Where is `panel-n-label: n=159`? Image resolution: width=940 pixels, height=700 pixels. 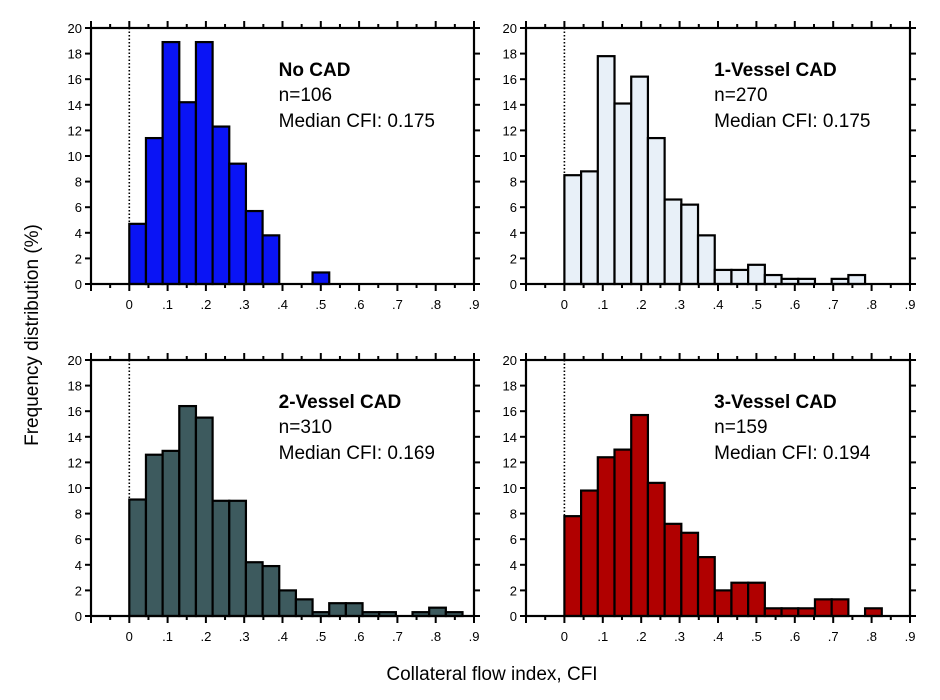
panel-n-label: n=159 is located at coordinates (740, 427).